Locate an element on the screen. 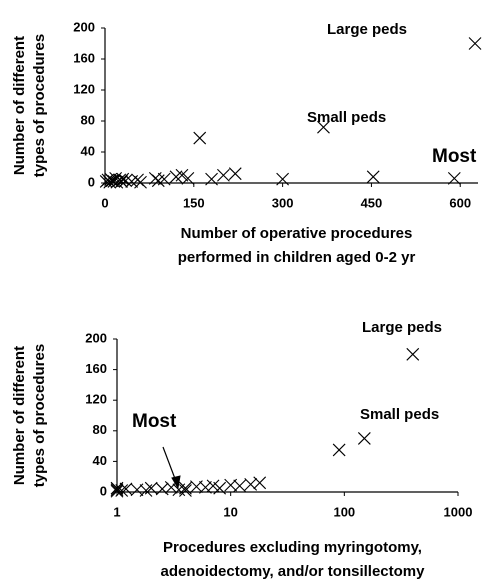  x-tick-label: 600 is located at coordinates (460, 202).